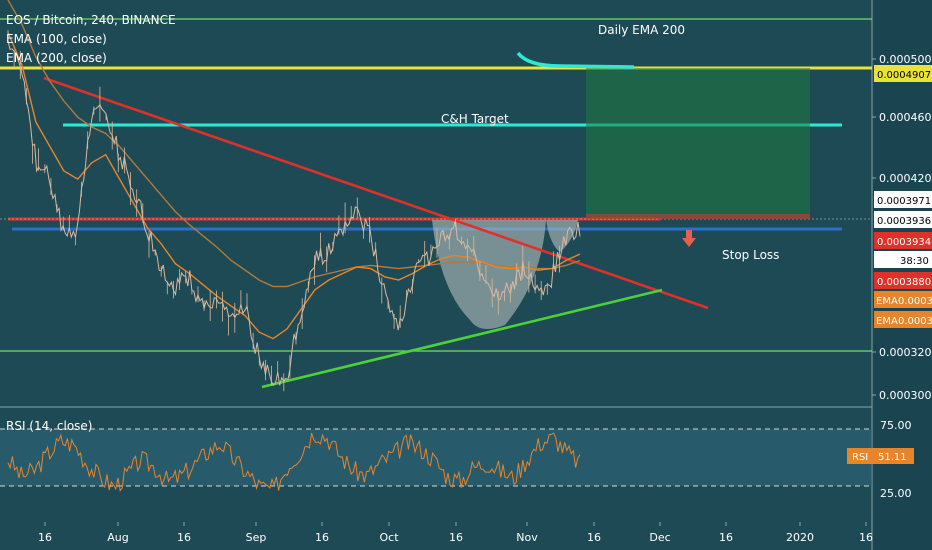 This screenshot has width=932, height=550. Describe the element at coordinates (698, 216) in the screenshot. I see `target-zone-base` at that location.